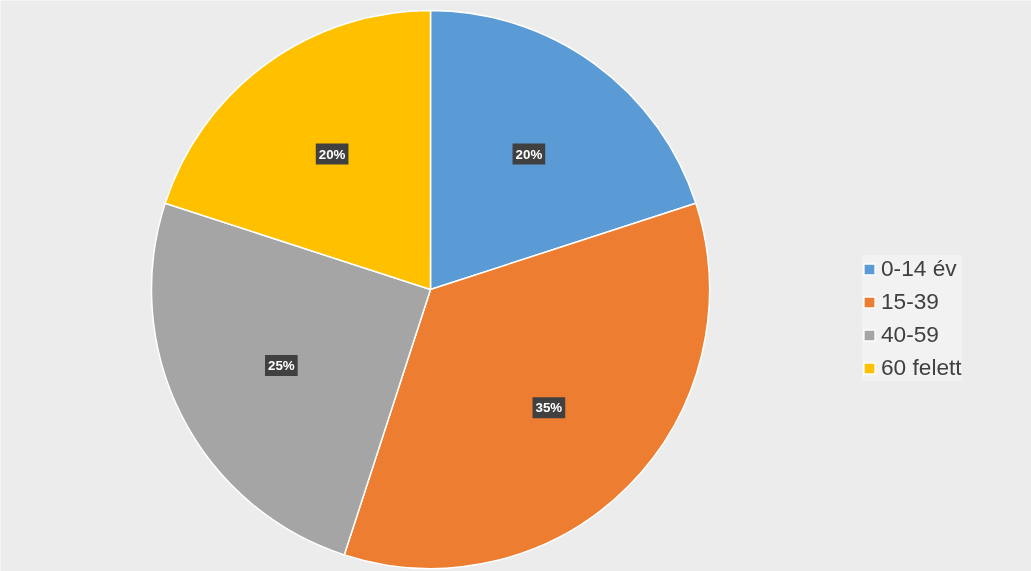 The width and height of the screenshot is (1031, 571). Describe the element at coordinates (910, 301) in the screenshot. I see `legend-label: 15-39` at that location.